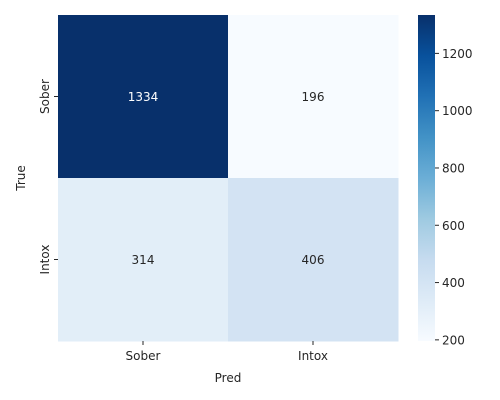  I want to click on y-axis-label: True, so click(21, 178).